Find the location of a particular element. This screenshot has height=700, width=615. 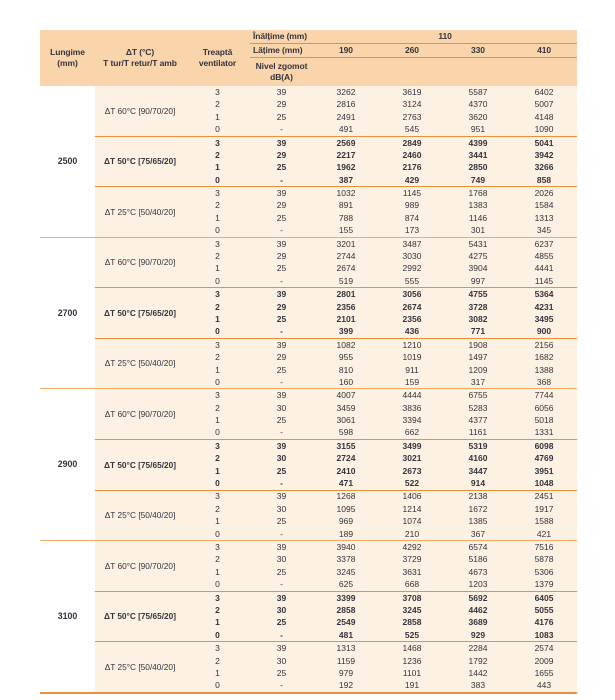

width-value-1: 190 is located at coordinates (346, 50).